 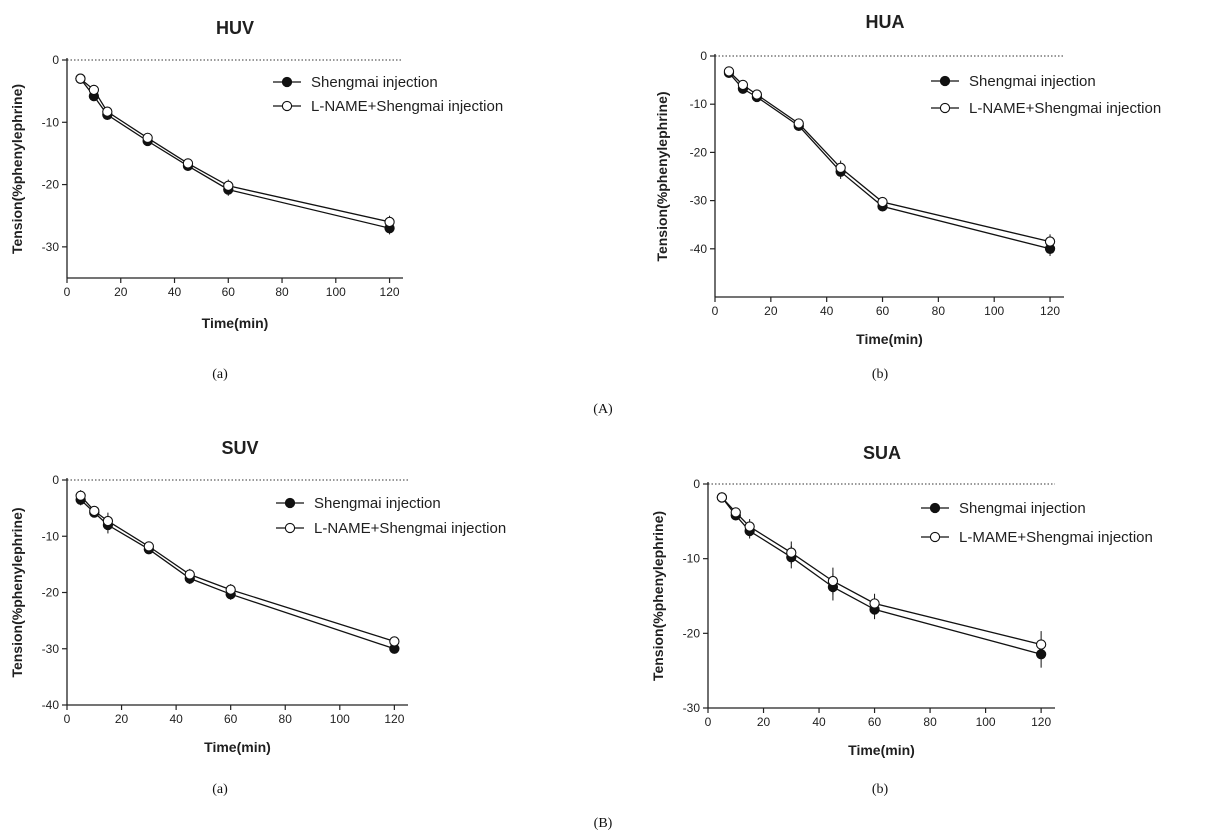 I want to click on chart-title: SUV, so click(x=239, y=448).